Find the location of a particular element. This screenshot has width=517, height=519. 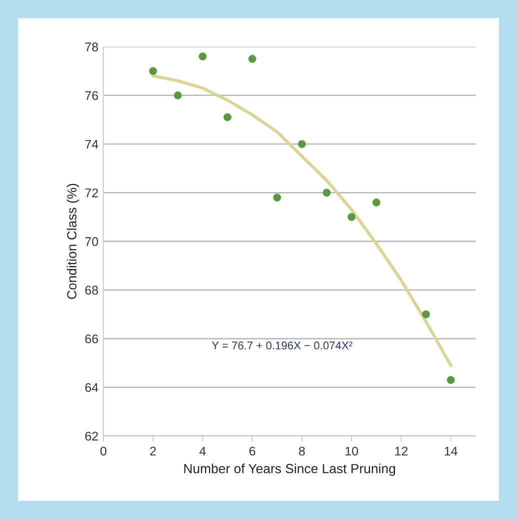

y-tick-label: 74 is located at coordinates (91, 144).